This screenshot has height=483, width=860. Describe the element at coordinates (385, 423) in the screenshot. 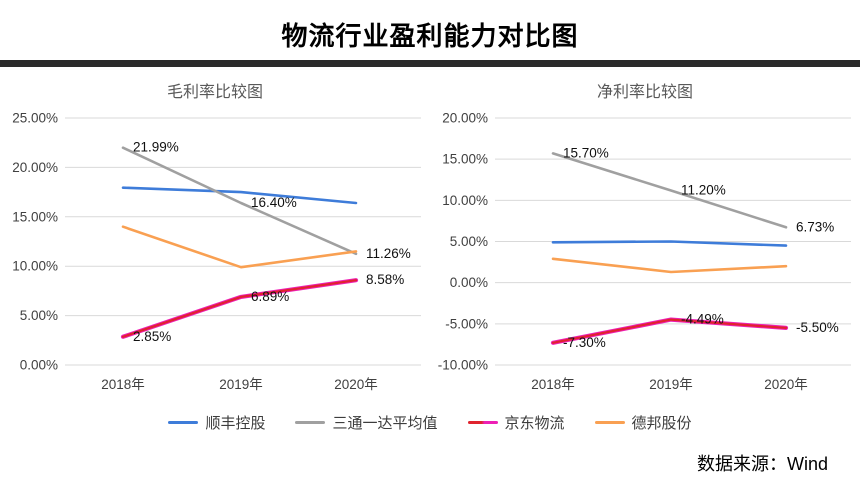

I see `legend-label-santongyida: 三通一达平均值` at that location.